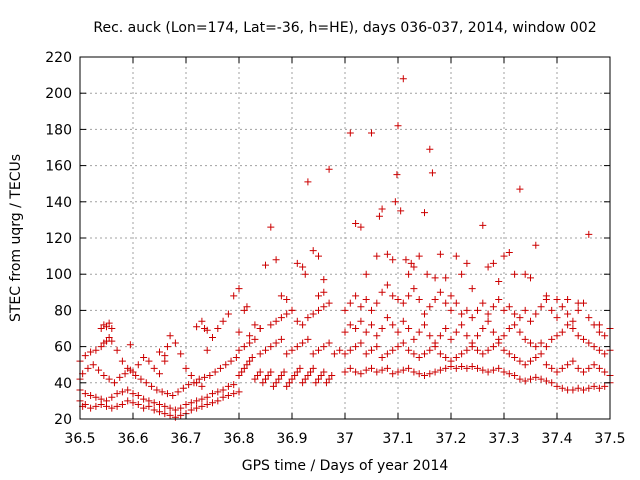 This screenshot has height=480, width=640. I want to click on x-tick-label: 36.6, so click(132, 439).